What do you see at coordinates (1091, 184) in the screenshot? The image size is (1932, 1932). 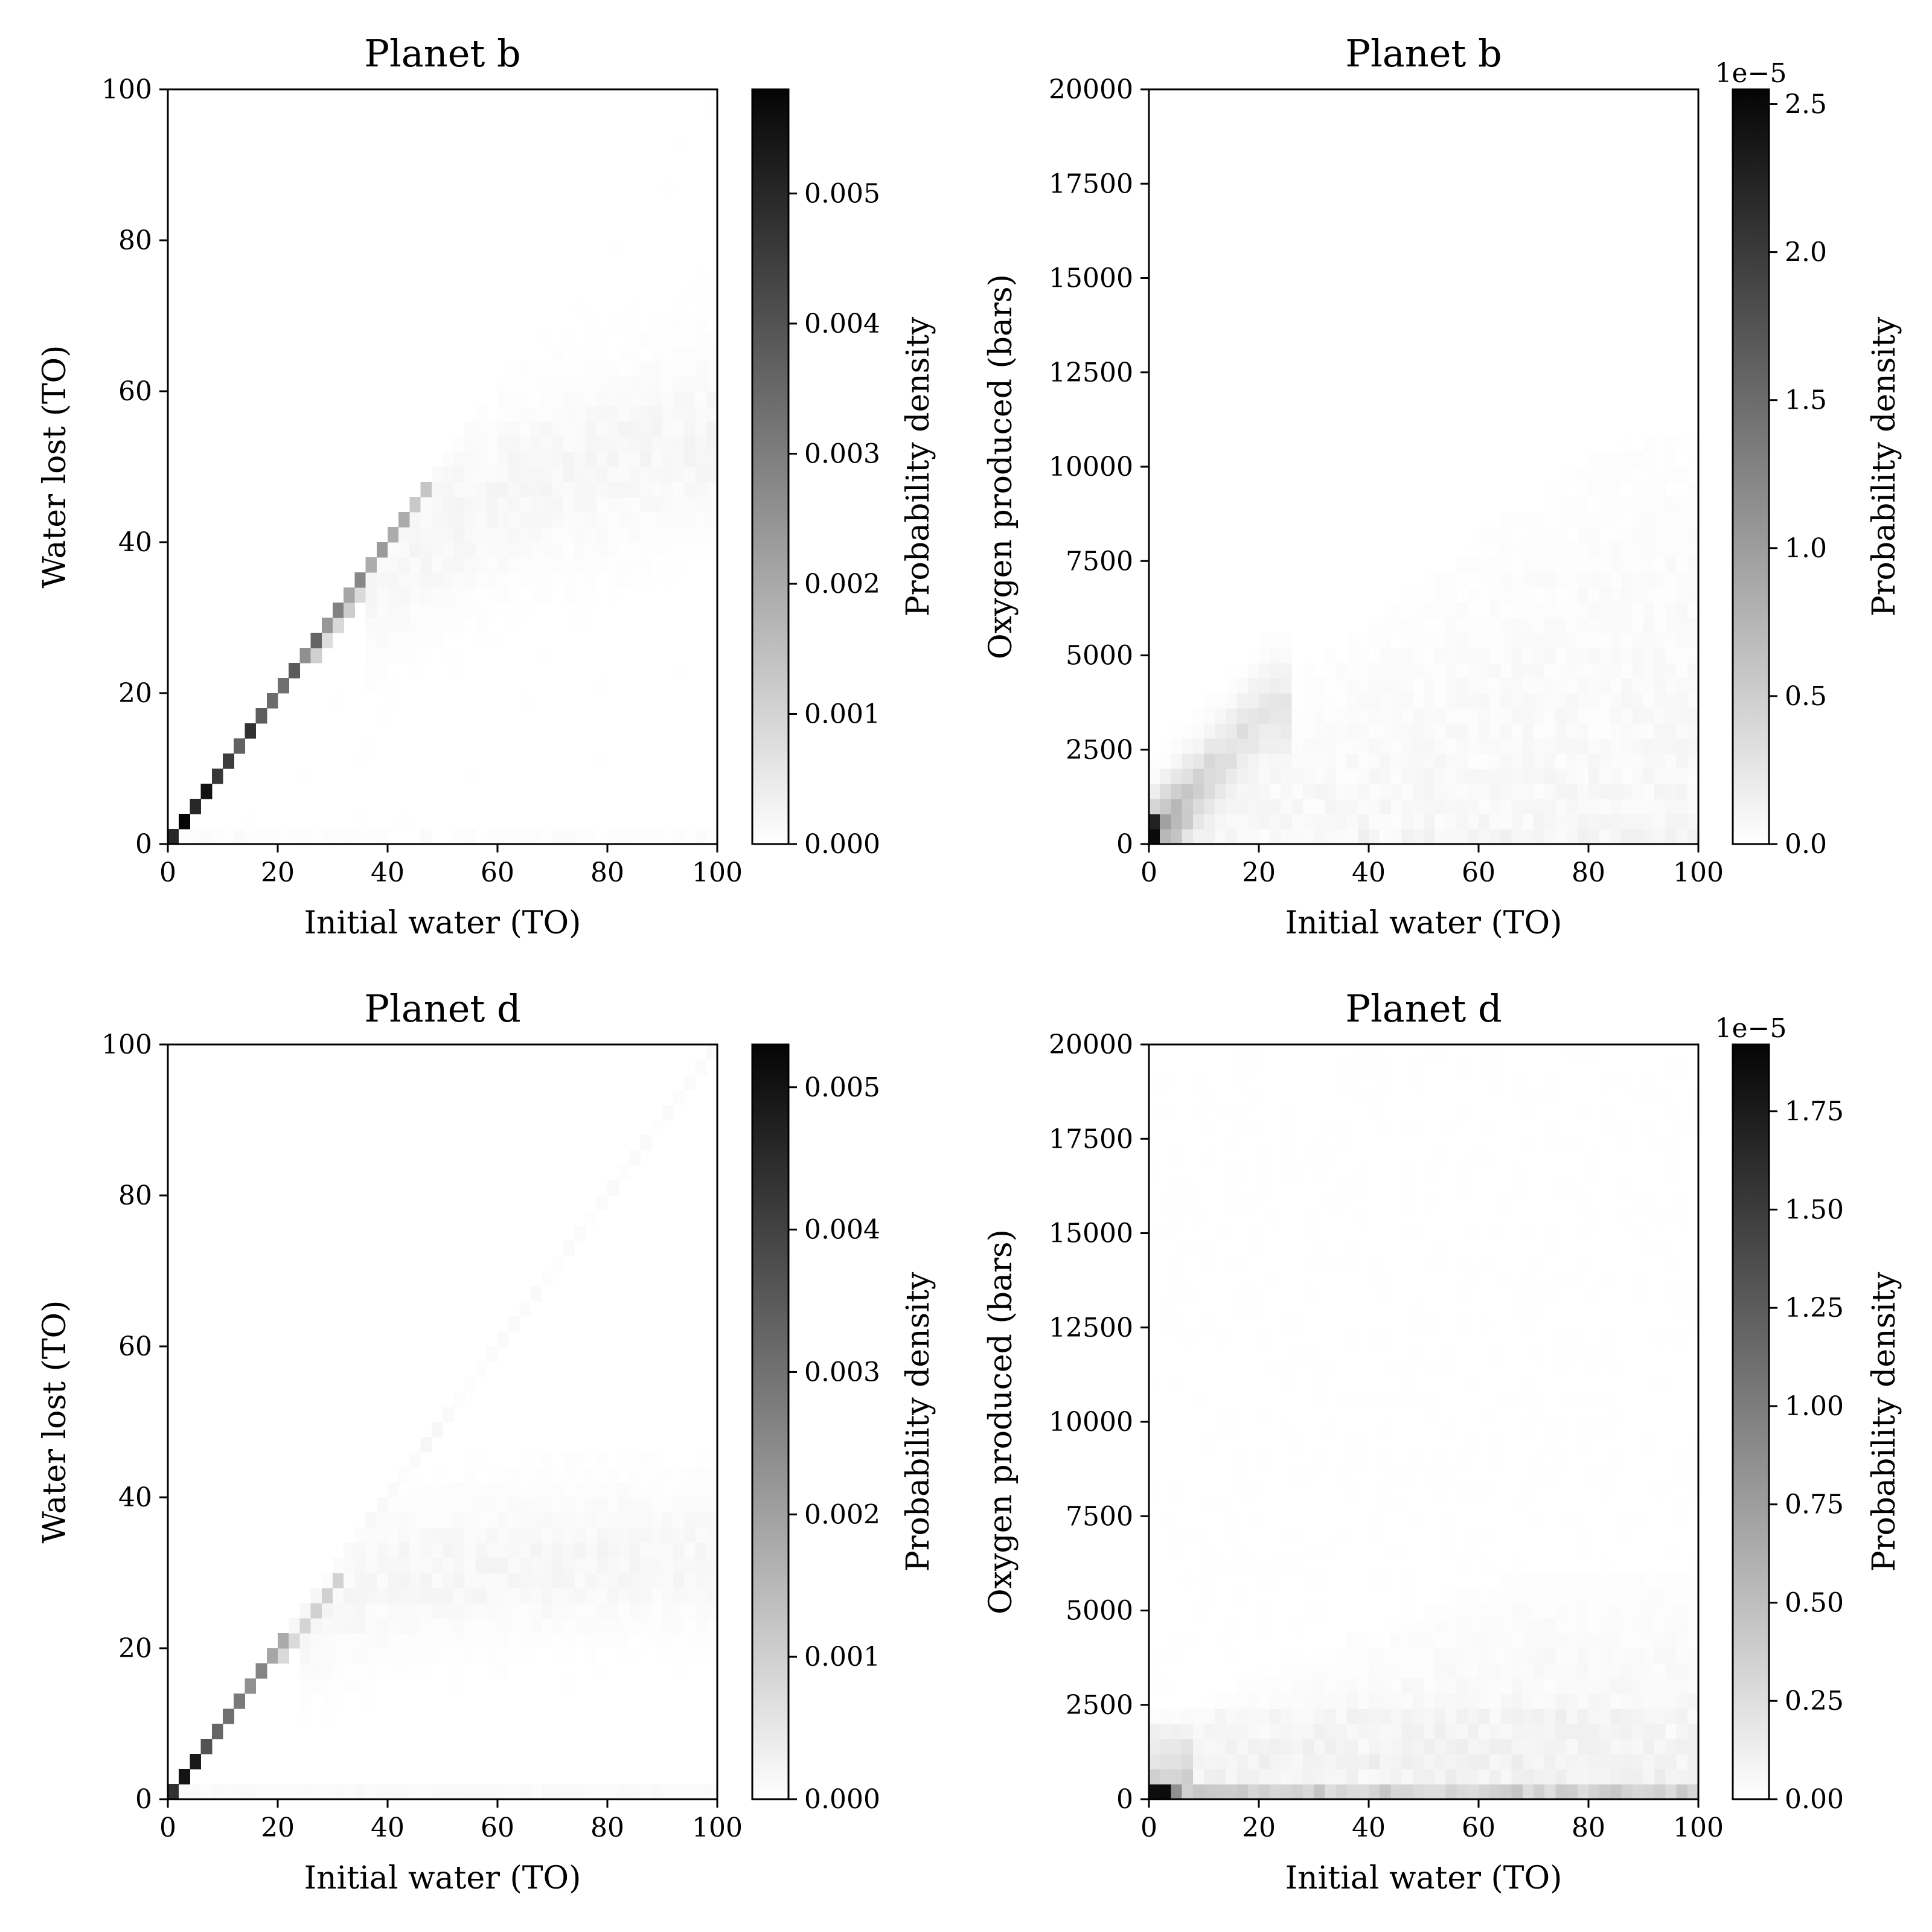 I see `y-tick-label: 17500` at bounding box center [1091, 184].